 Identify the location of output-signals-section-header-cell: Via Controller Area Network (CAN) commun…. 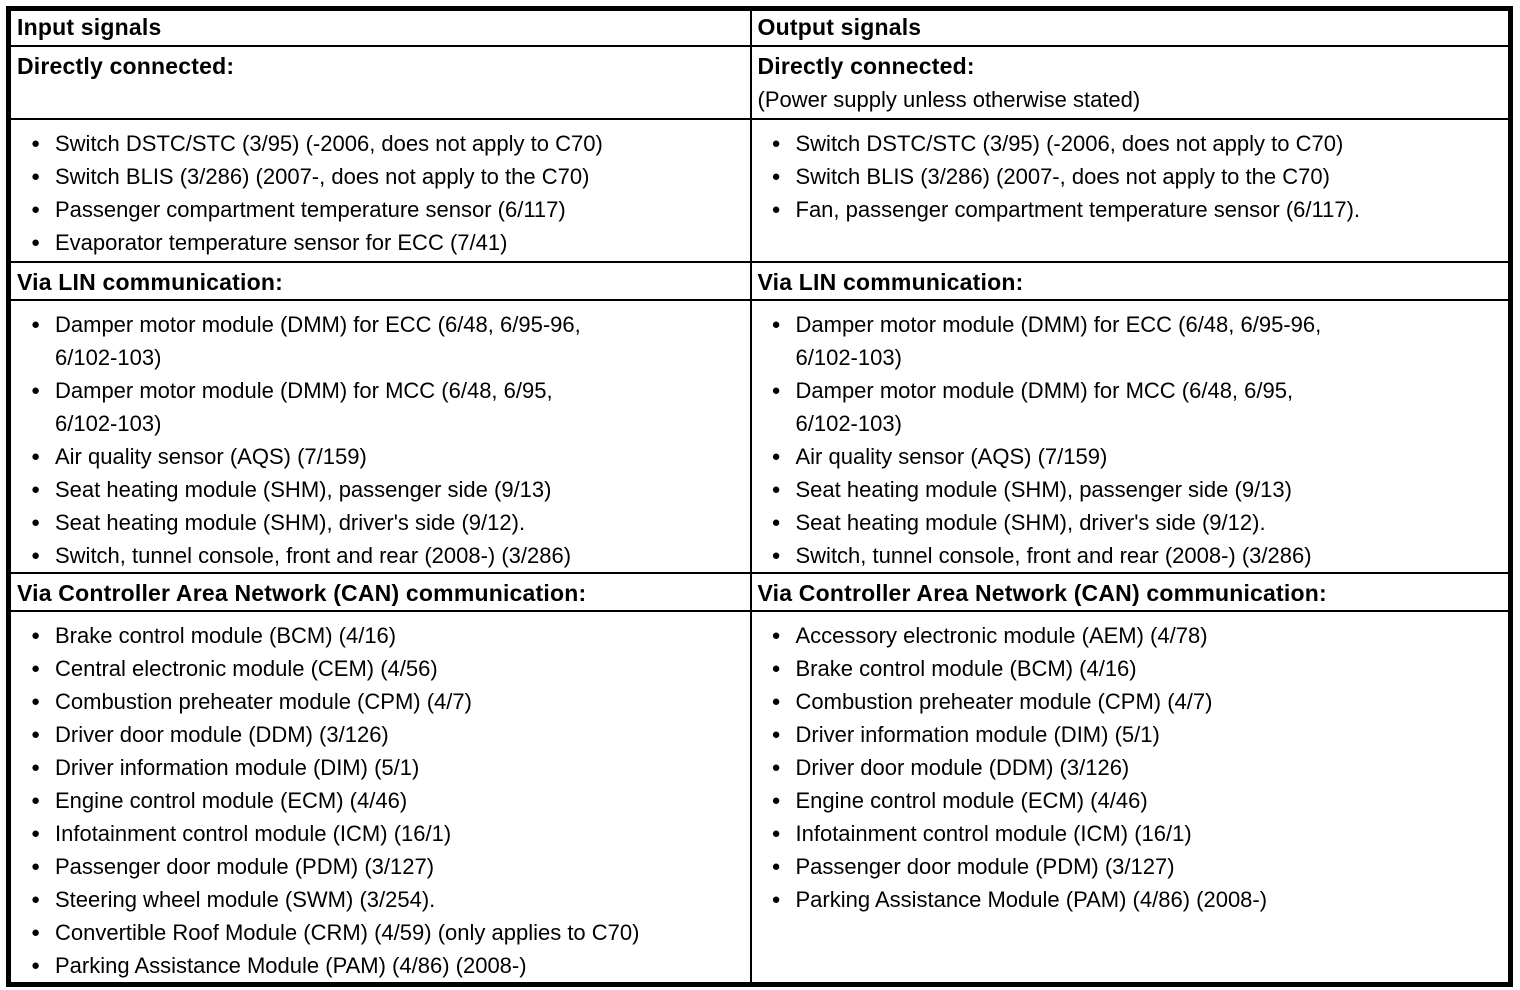
(1130, 591).